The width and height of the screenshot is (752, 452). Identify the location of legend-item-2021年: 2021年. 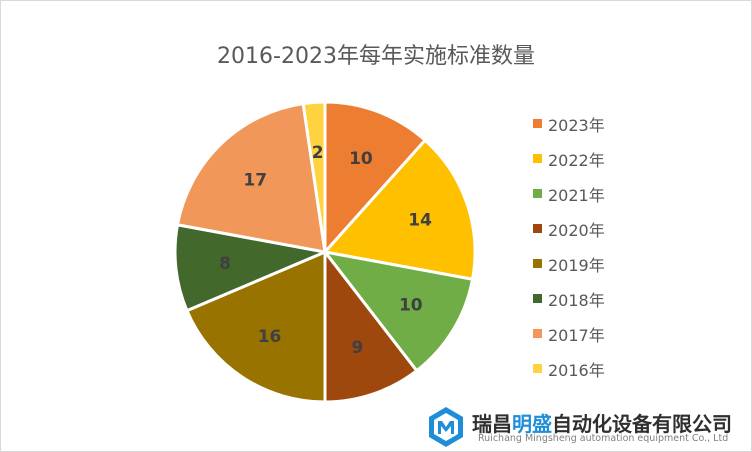
(593, 193).